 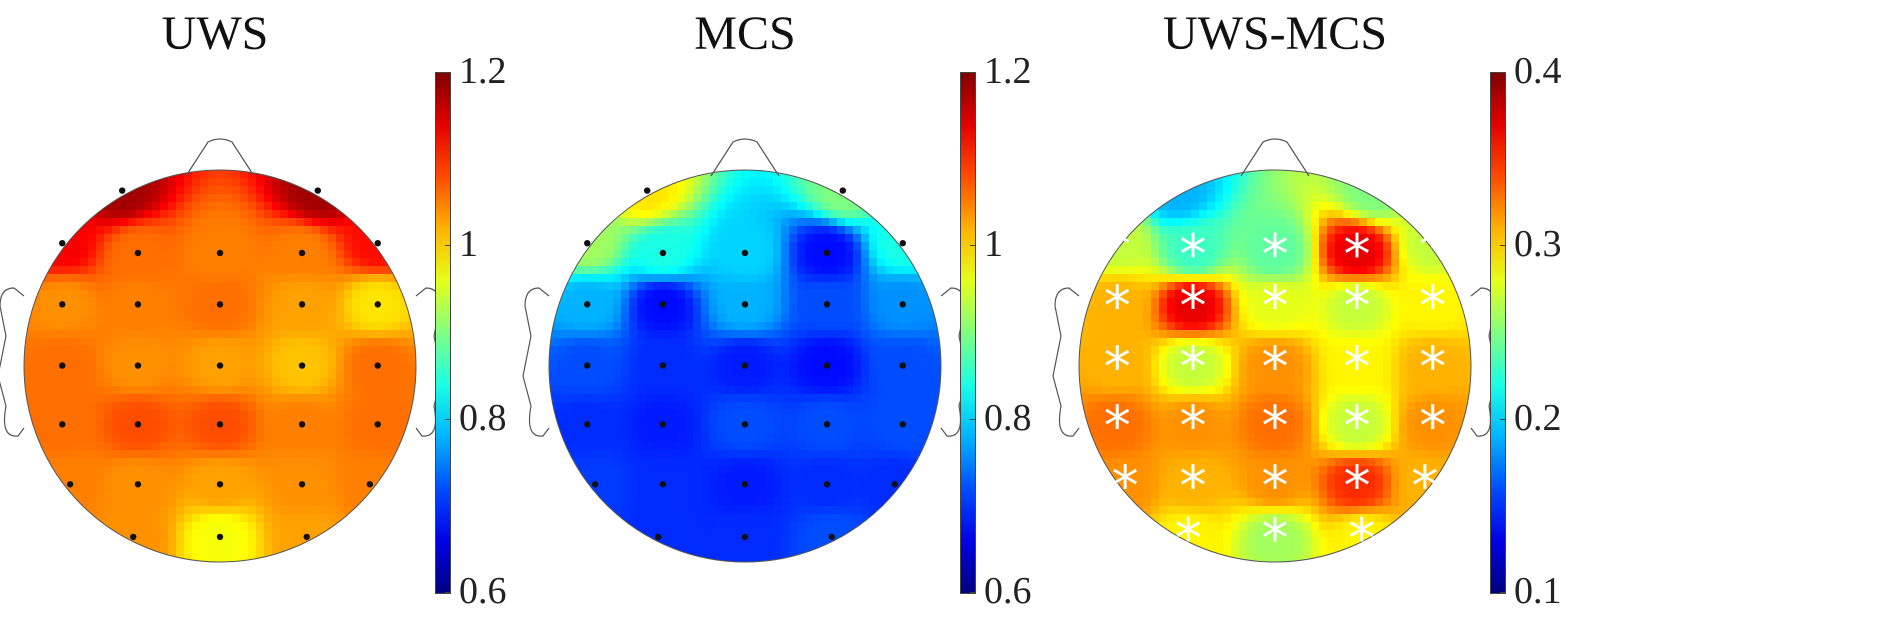 I want to click on right-ear-outline, so click(x=429, y=362).